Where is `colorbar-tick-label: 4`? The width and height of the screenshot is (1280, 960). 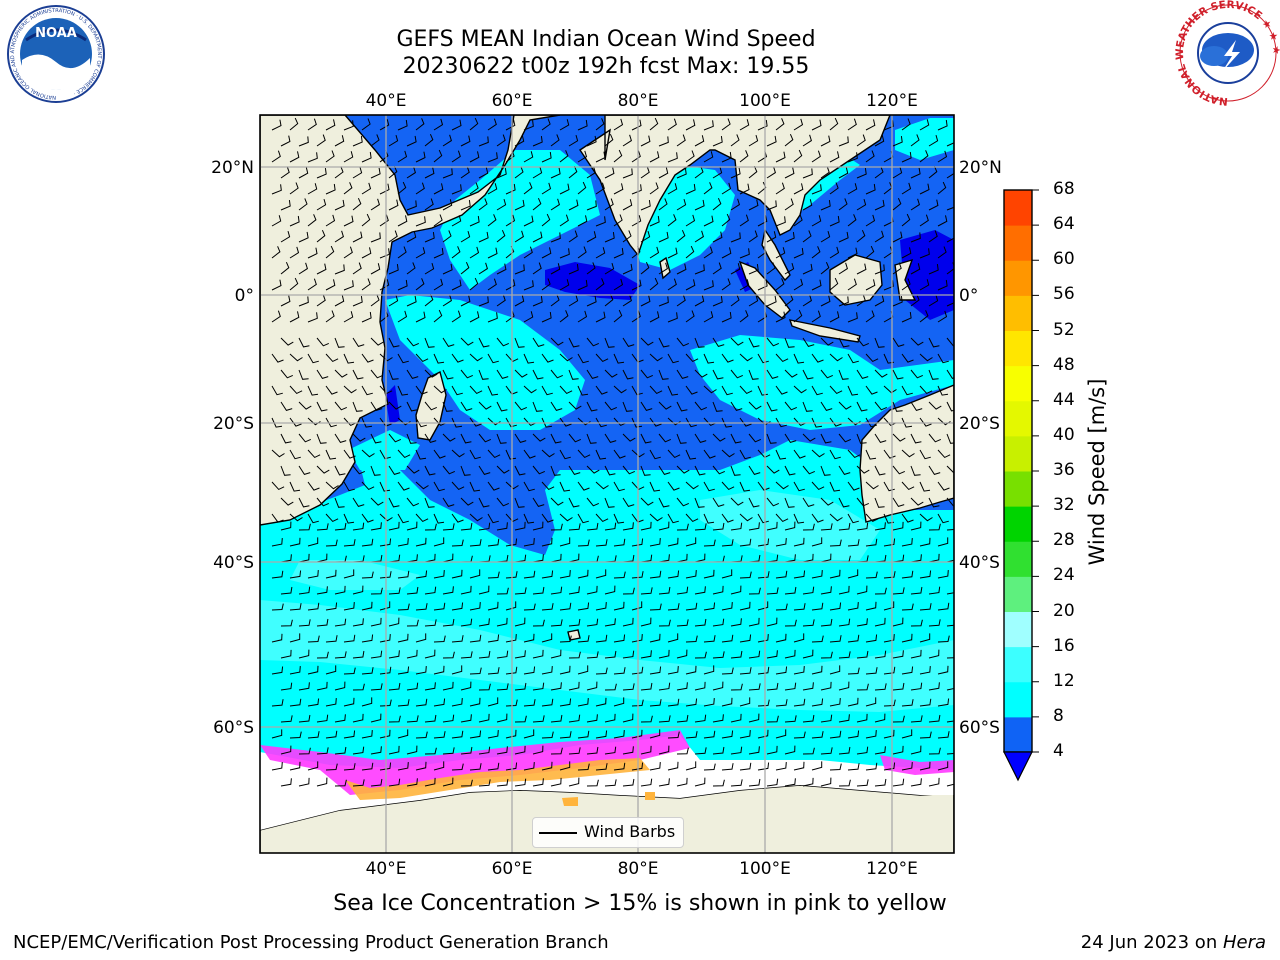 colorbar-tick-label: 4 is located at coordinates (1058, 751).